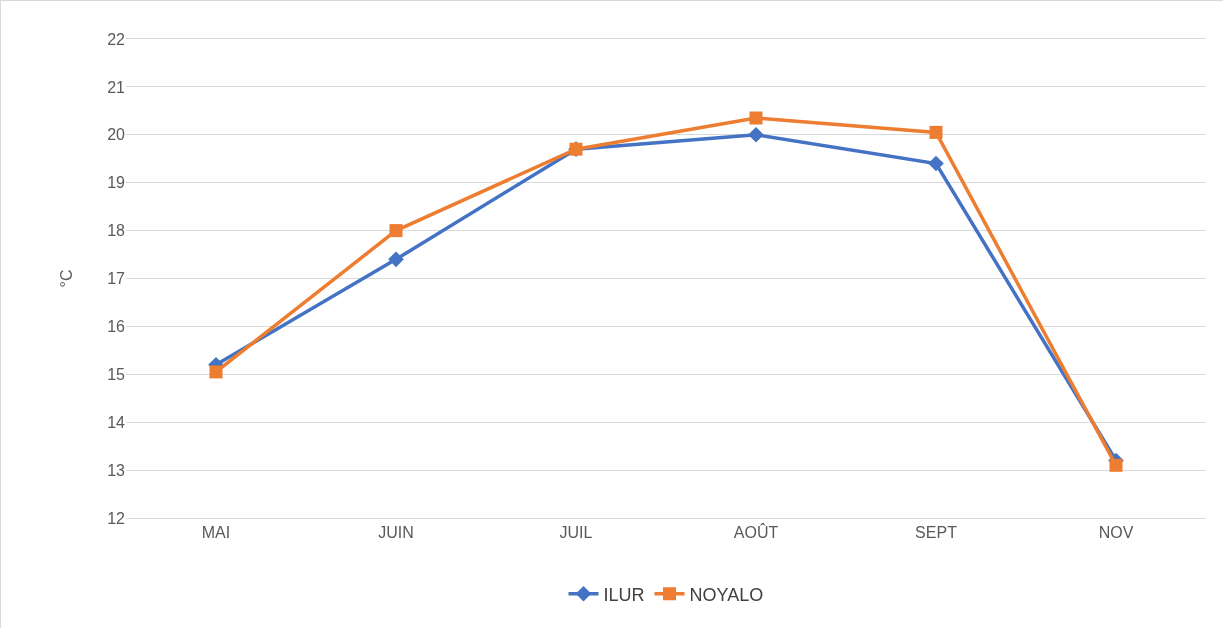  What do you see at coordinates (116, 135) in the screenshot?
I see `y-tick-label: 20` at bounding box center [116, 135].